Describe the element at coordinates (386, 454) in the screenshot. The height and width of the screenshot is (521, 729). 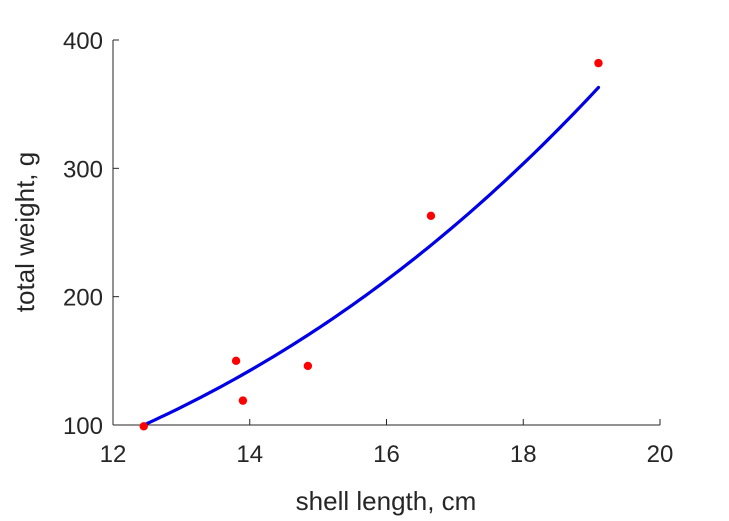
I see `x-tick-label: 16` at that location.